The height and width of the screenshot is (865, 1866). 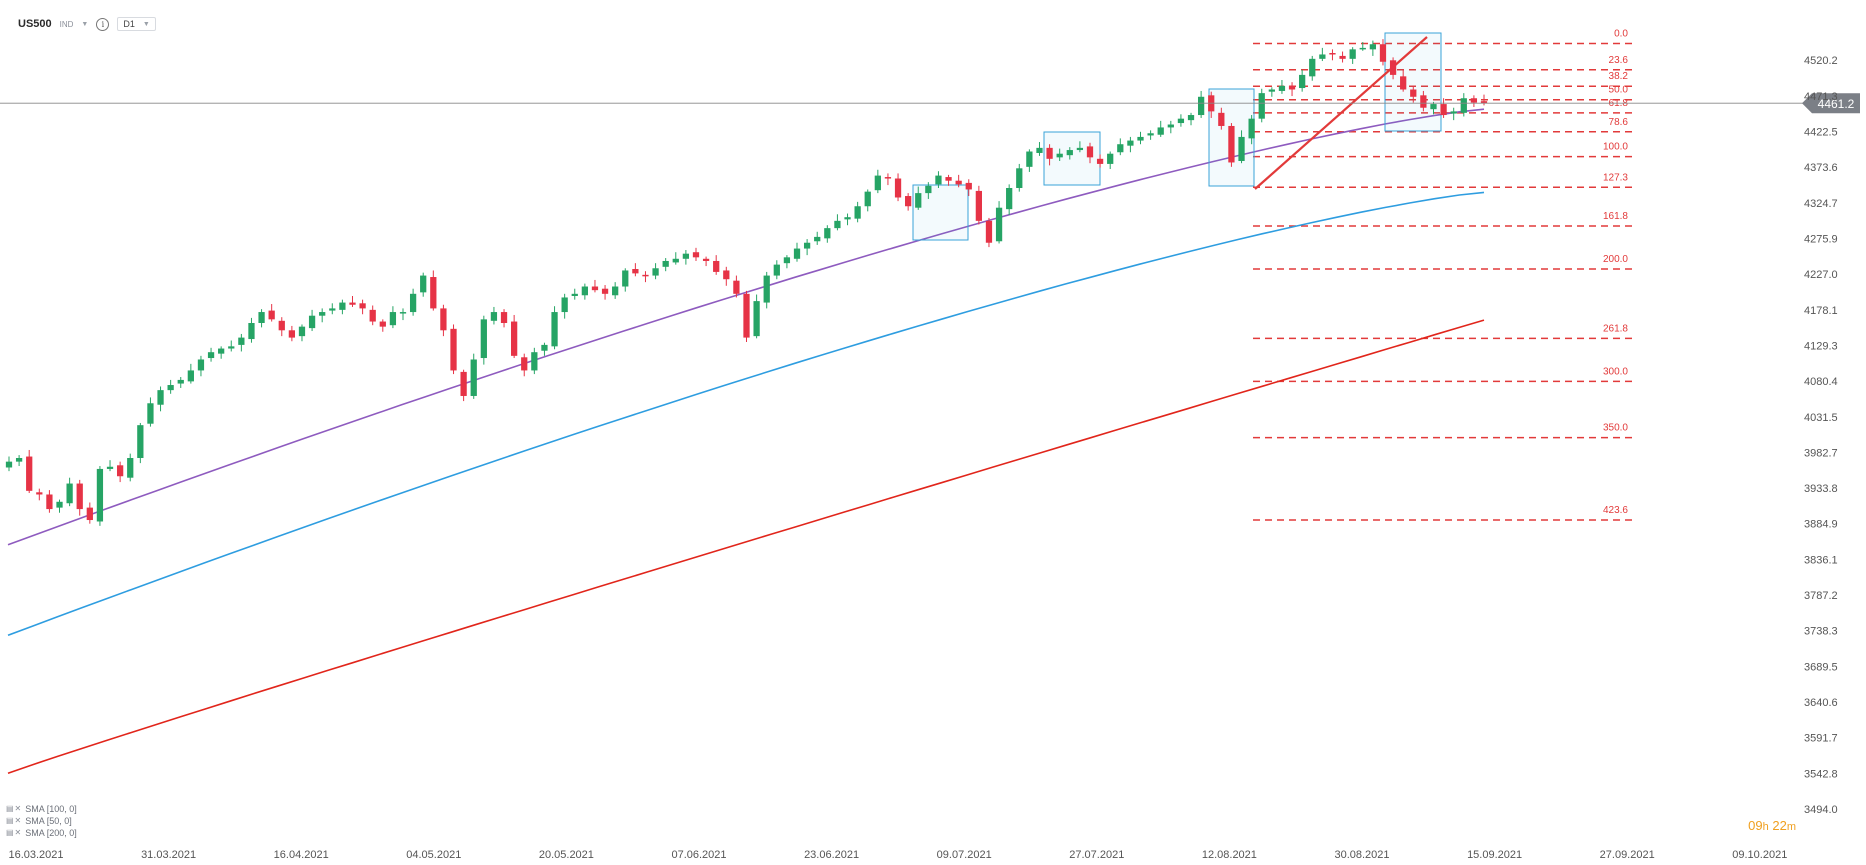 What do you see at coordinates (1821, 418) in the screenshot?
I see `y-tick-label: 4031.5` at bounding box center [1821, 418].